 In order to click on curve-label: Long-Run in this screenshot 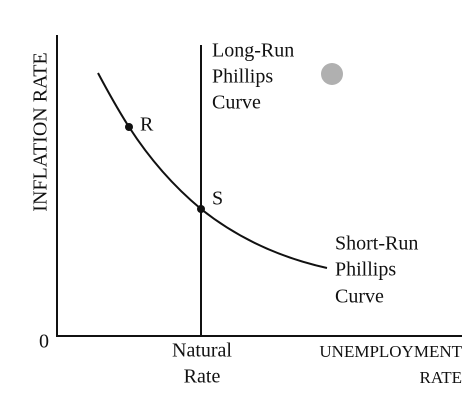, I will do `click(253, 51)`.